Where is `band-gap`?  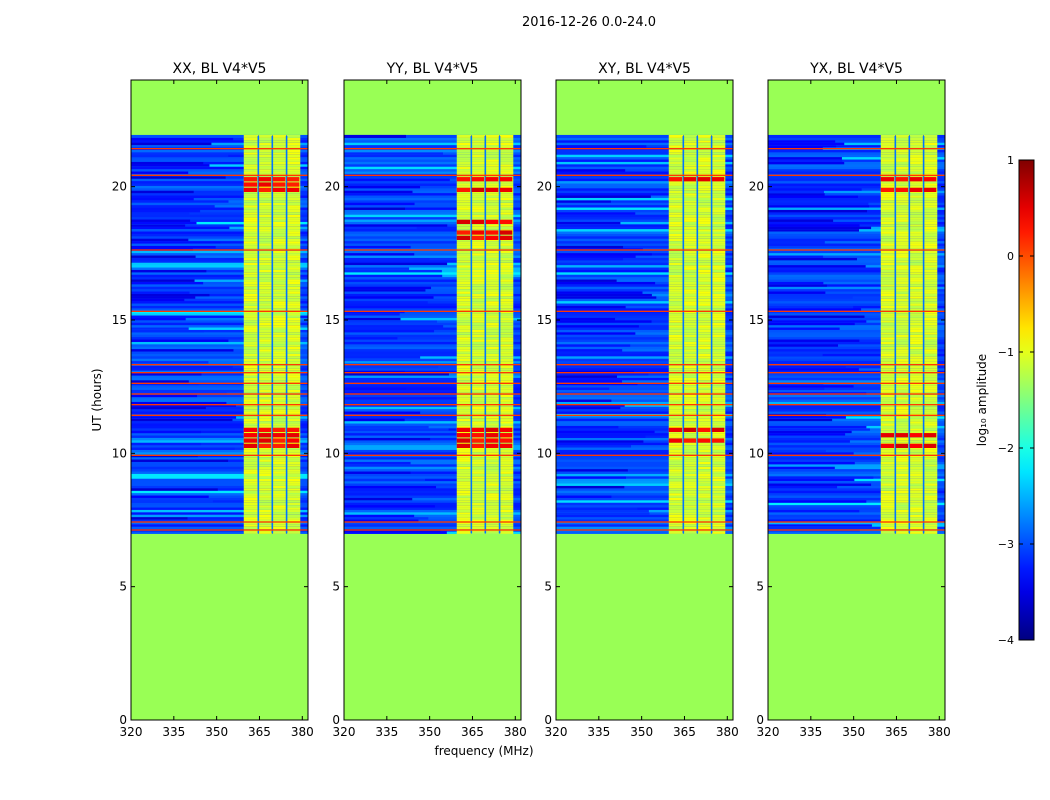
band-gap is located at coordinates (286, 335).